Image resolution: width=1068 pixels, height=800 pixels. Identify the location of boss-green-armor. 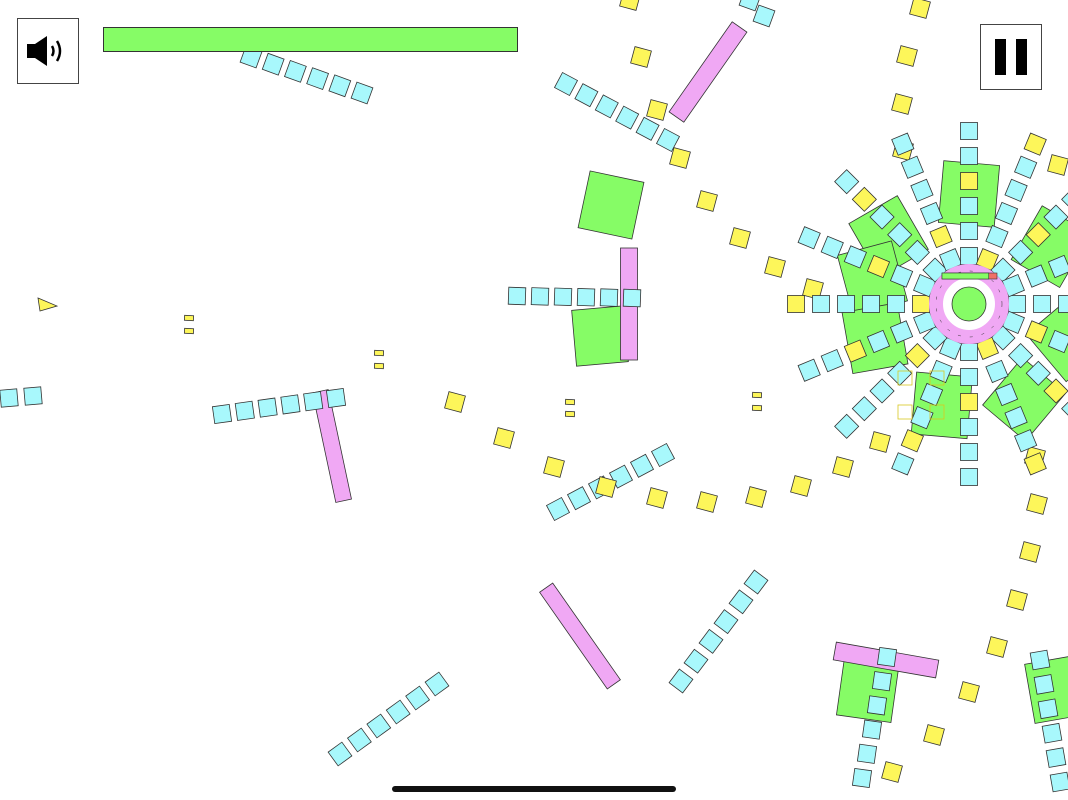
(969, 194).